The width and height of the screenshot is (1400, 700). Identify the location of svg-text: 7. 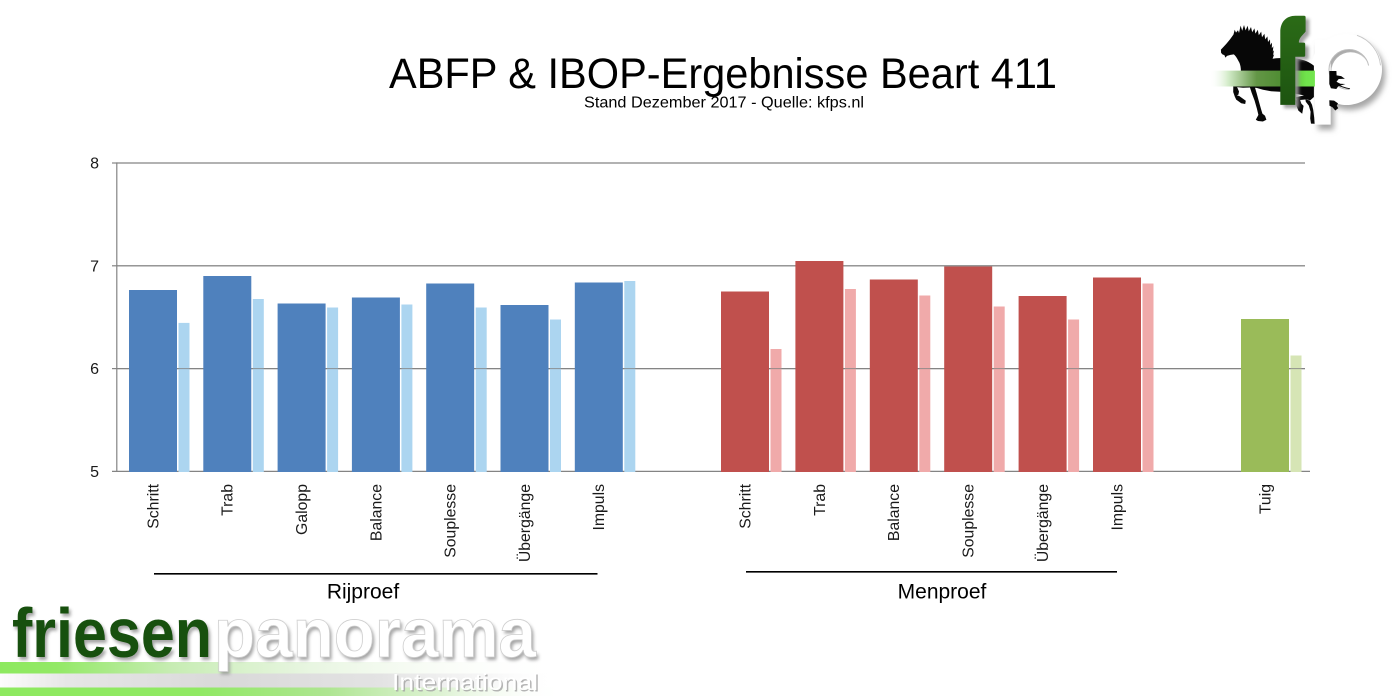
(94, 266).